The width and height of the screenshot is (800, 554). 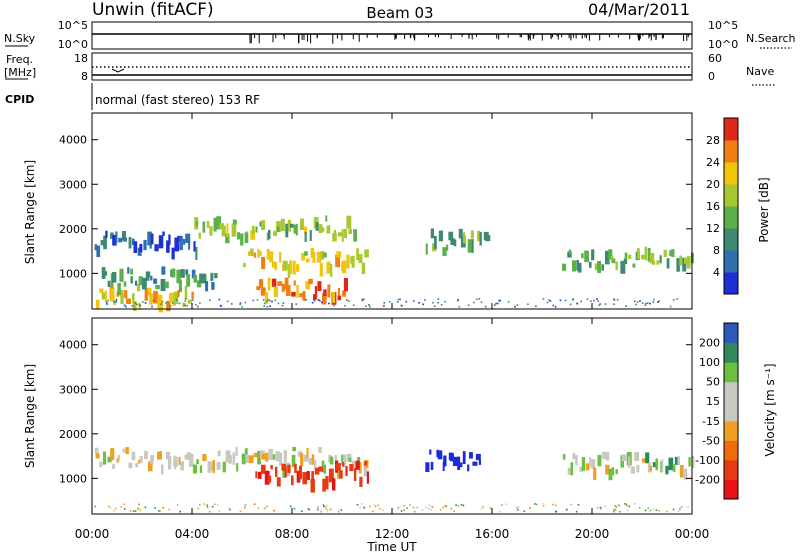 I want to click on colorbar-tick-label: 24, so click(x=713, y=162).